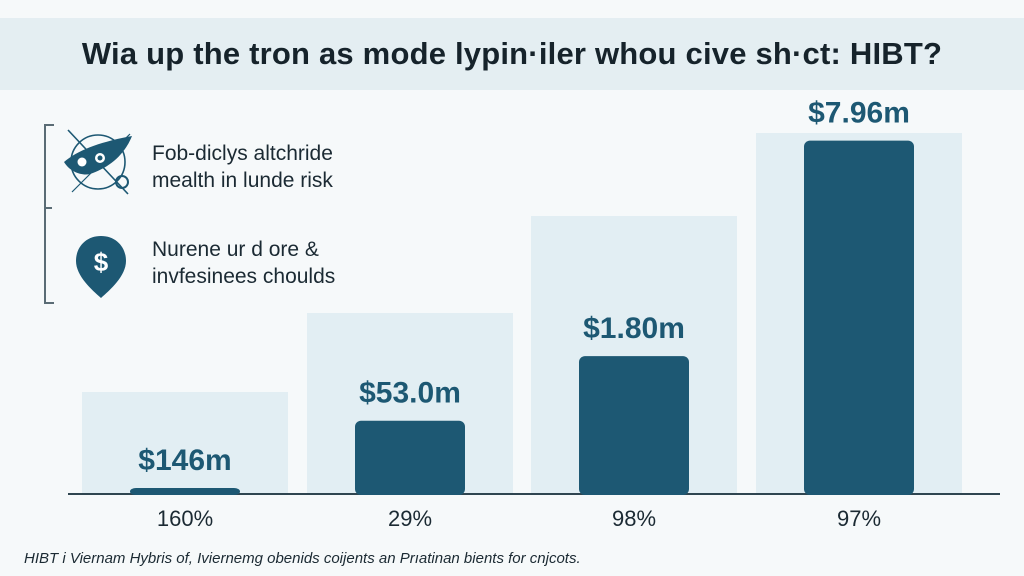 The image size is (1024, 576). I want to click on legend-bracket, so click(49, 214).